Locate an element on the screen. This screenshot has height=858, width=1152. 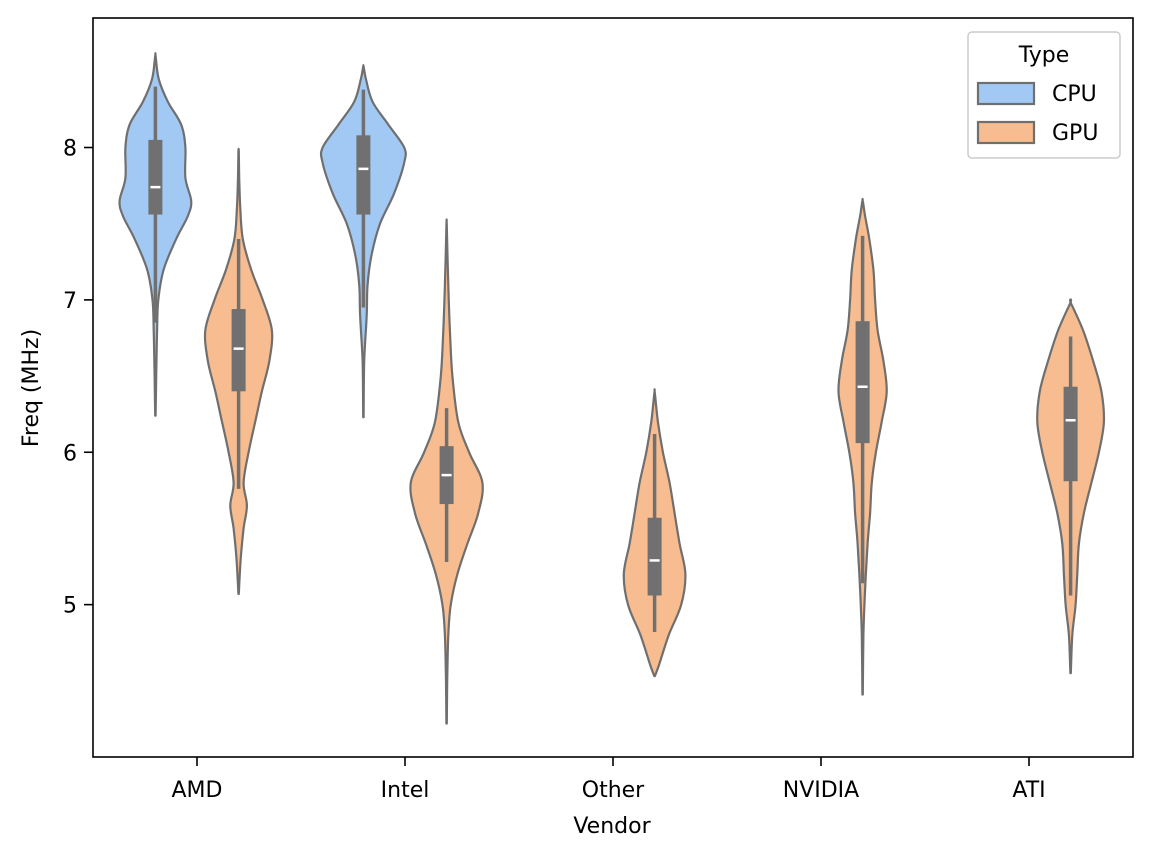
y-tick-label-5: 5 is located at coordinates (70, 606).